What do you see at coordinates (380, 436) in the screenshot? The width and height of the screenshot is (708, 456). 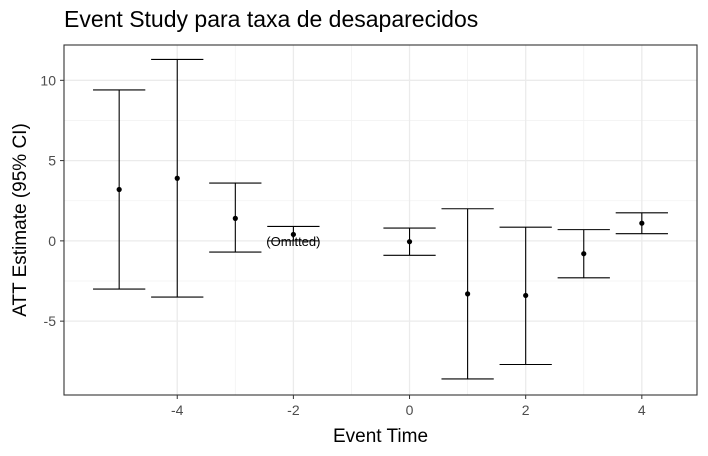 I see `x-axis-title: Event Time` at bounding box center [380, 436].